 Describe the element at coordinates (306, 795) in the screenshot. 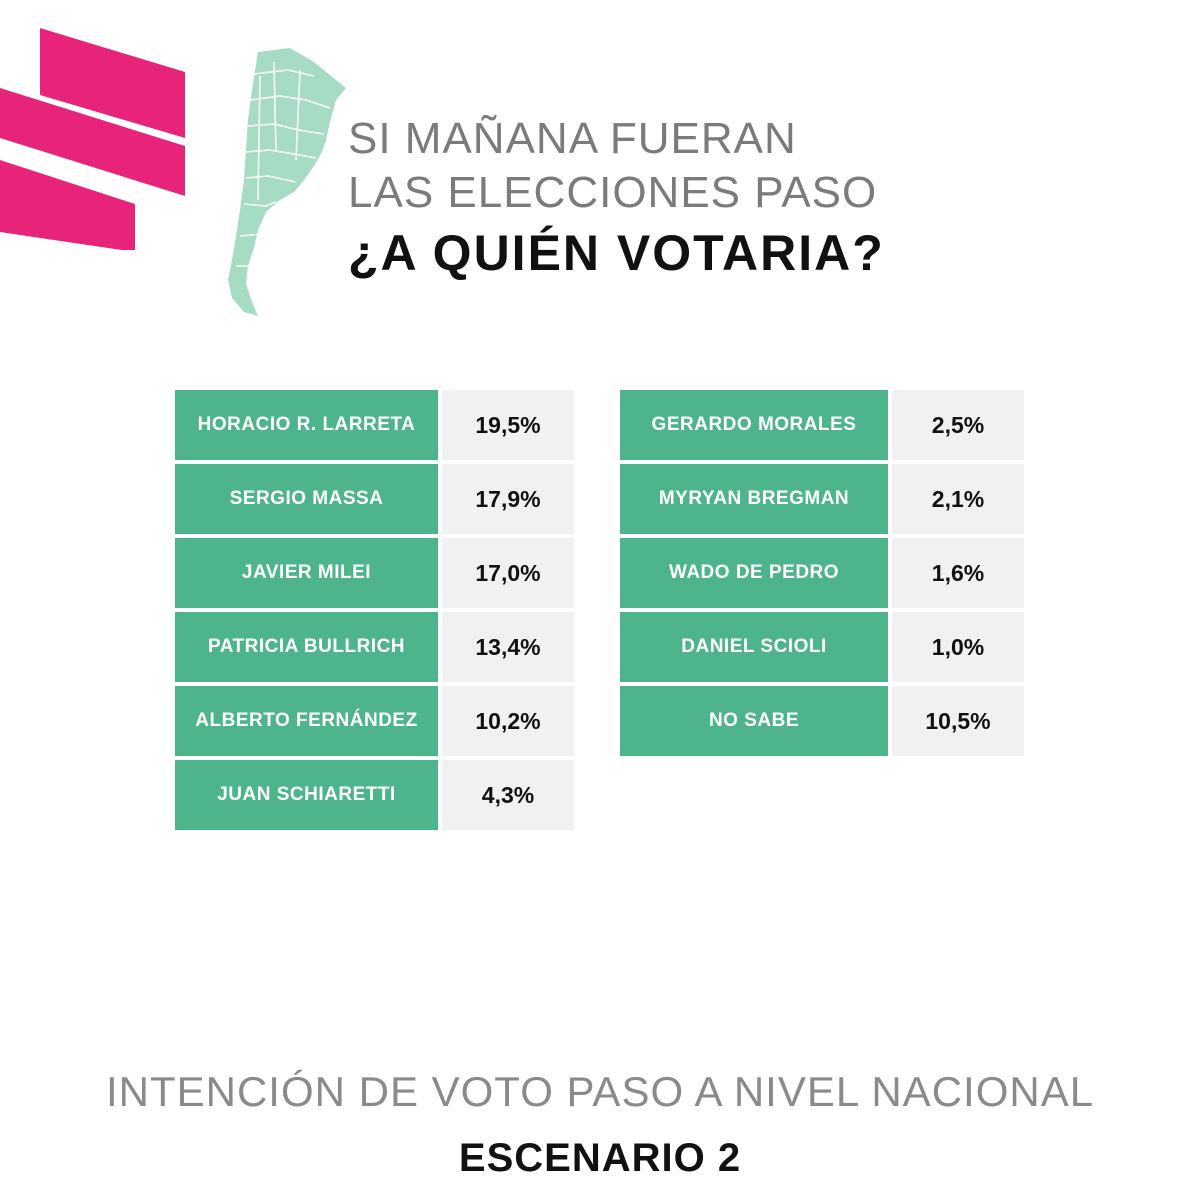

I see `candidate-name: JUAN SCHIARETTI` at that location.